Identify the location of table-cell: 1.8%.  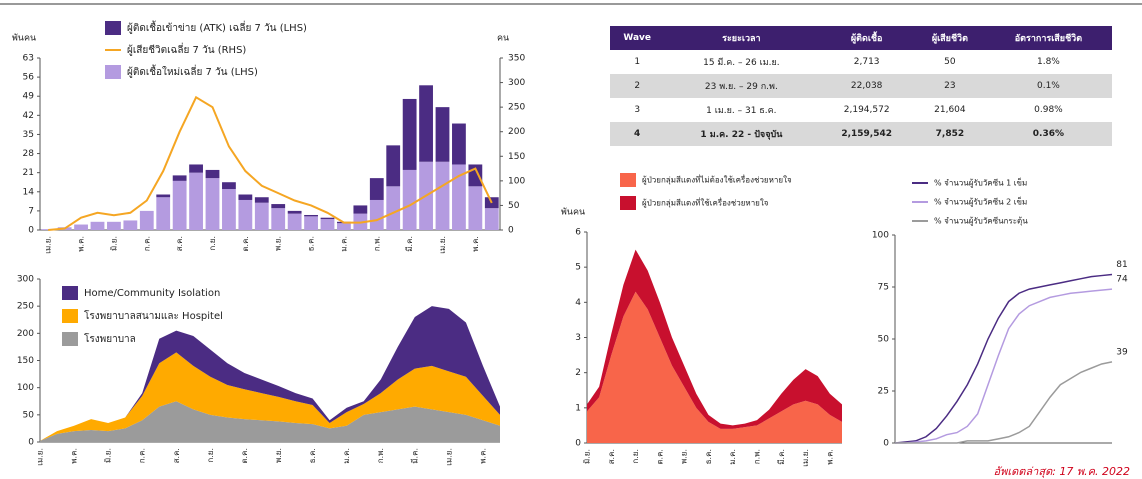
(1048, 62).